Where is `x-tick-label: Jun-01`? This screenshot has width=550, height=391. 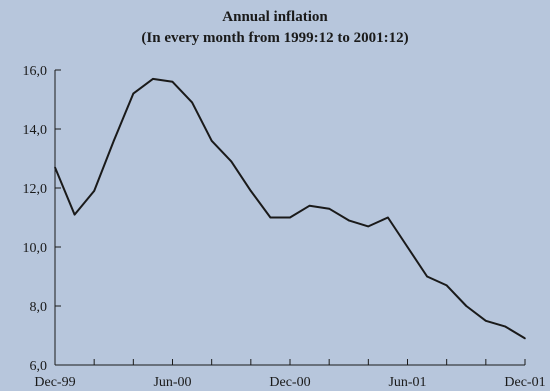
x-tick-label: Jun-01 is located at coordinates (407, 382).